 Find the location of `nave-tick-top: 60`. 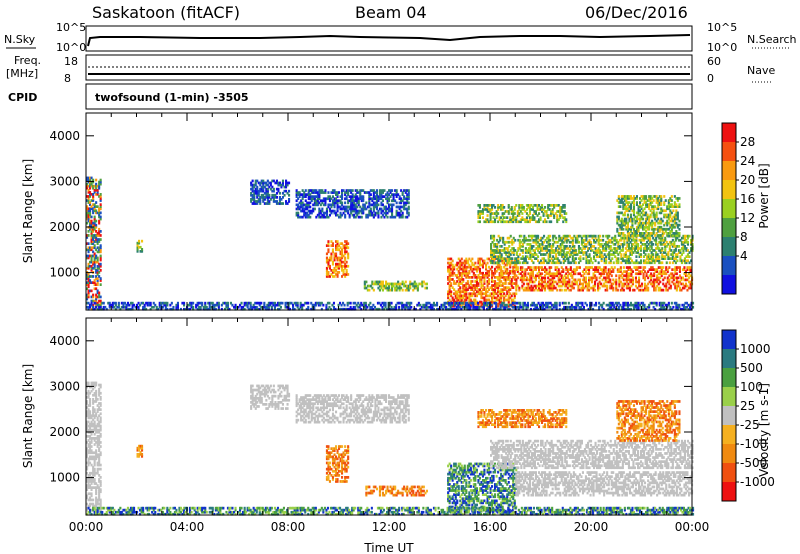

nave-tick-top: 60 is located at coordinates (714, 61).